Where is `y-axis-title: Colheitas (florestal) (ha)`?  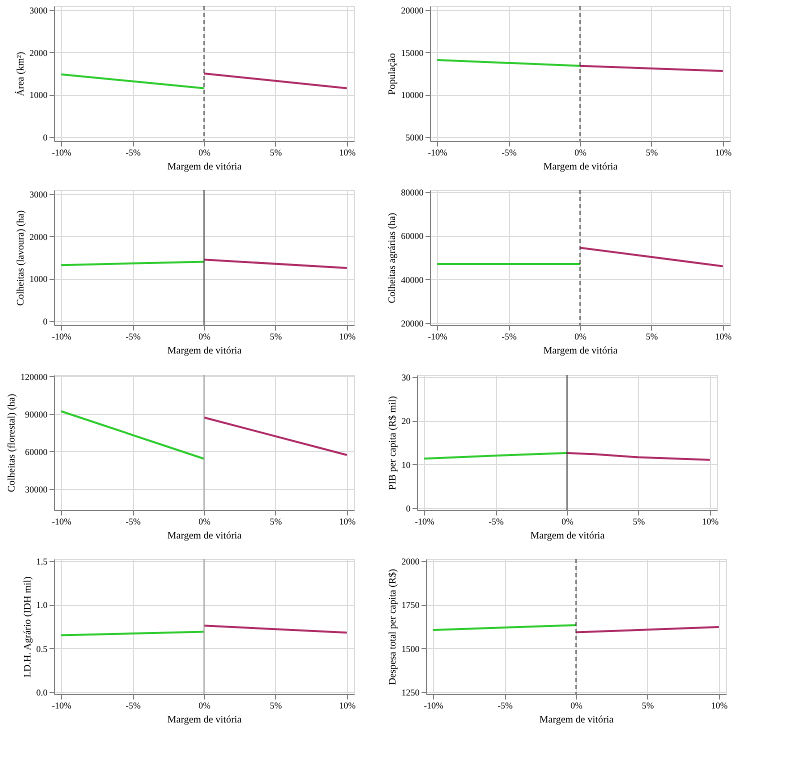 y-axis-title: Colheitas (florestal) (ha) is located at coordinates (12, 443).